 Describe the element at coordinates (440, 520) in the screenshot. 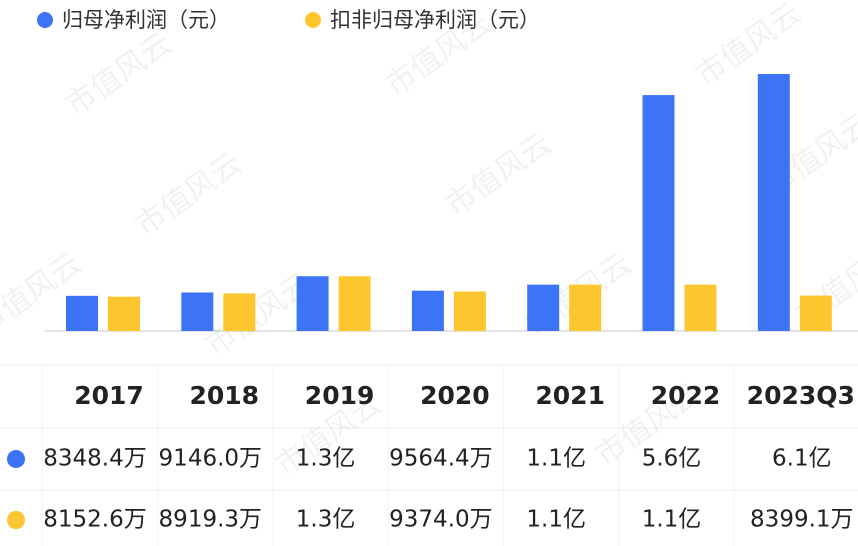

I see `table-value: 9374.0万` at that location.